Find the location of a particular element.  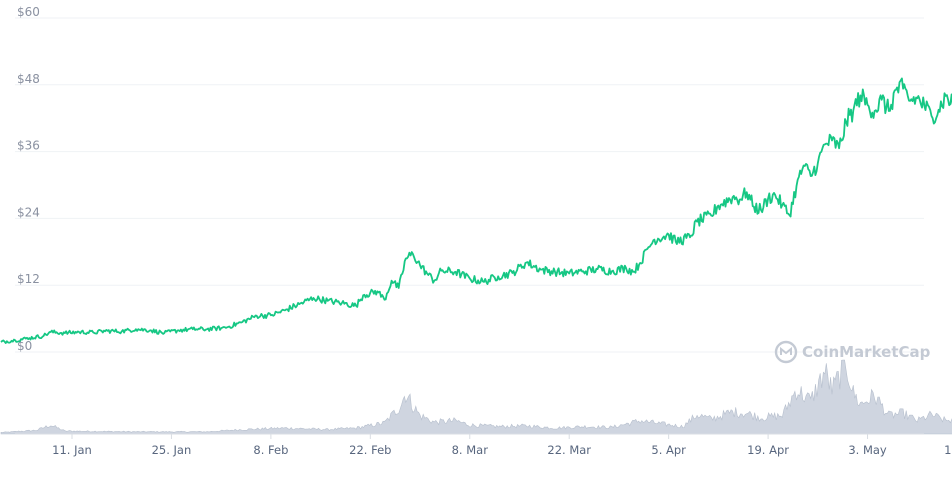

x-tick-label: 19. Apr is located at coordinates (768, 450).